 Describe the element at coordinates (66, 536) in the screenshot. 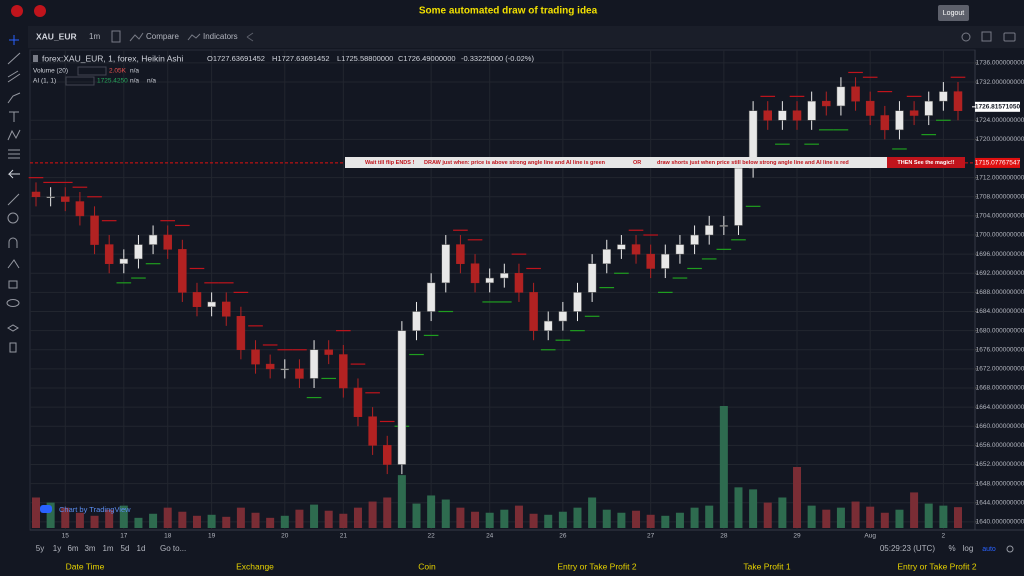

I see `x-tick-label: 15` at that location.